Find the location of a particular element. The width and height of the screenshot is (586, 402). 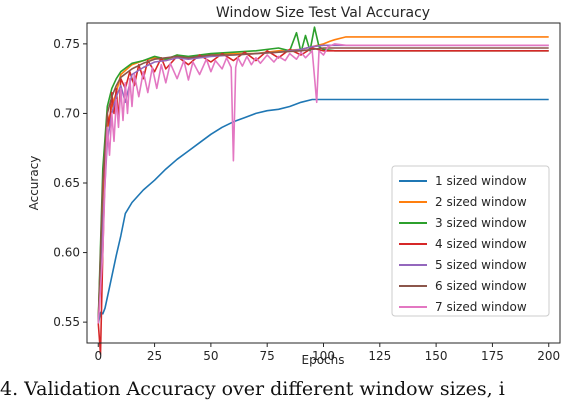

chart-title: Window Size Test Val Accuracy is located at coordinates (323, 13).